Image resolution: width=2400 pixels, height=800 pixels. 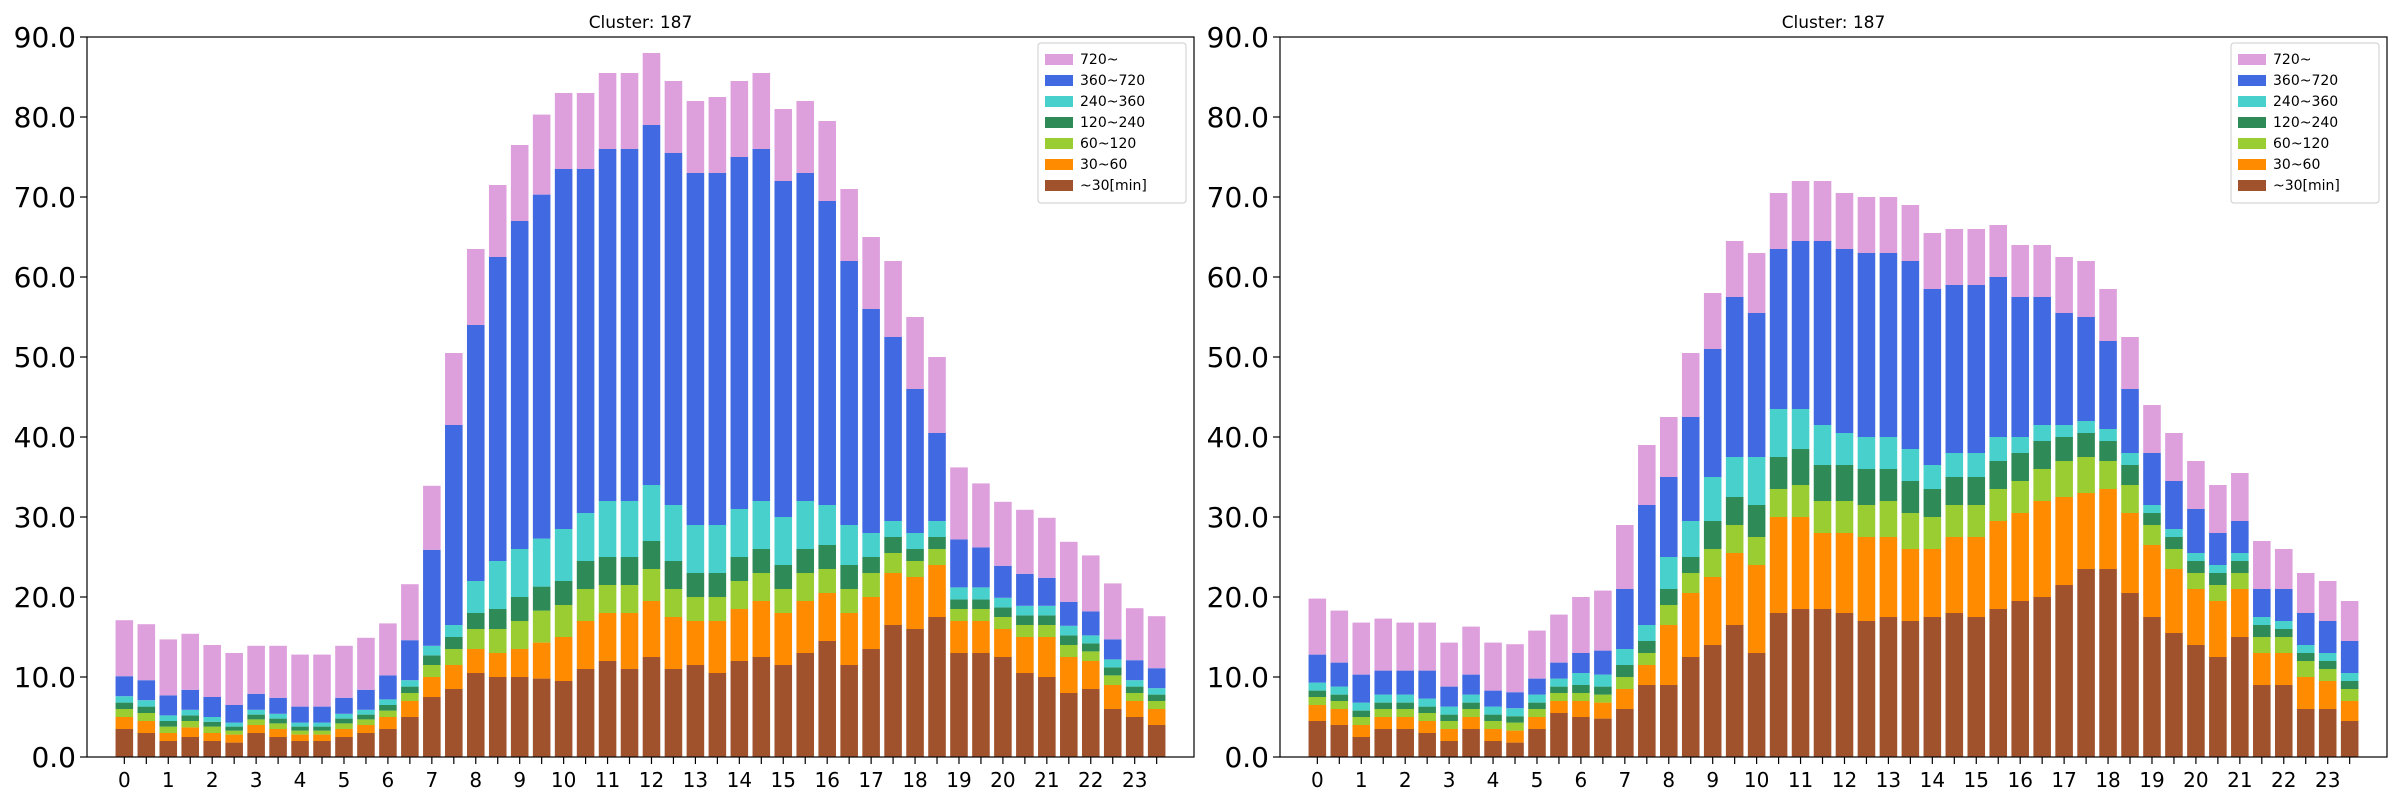 I want to click on y-tick-label: 50.0, so click(x=1238, y=357).